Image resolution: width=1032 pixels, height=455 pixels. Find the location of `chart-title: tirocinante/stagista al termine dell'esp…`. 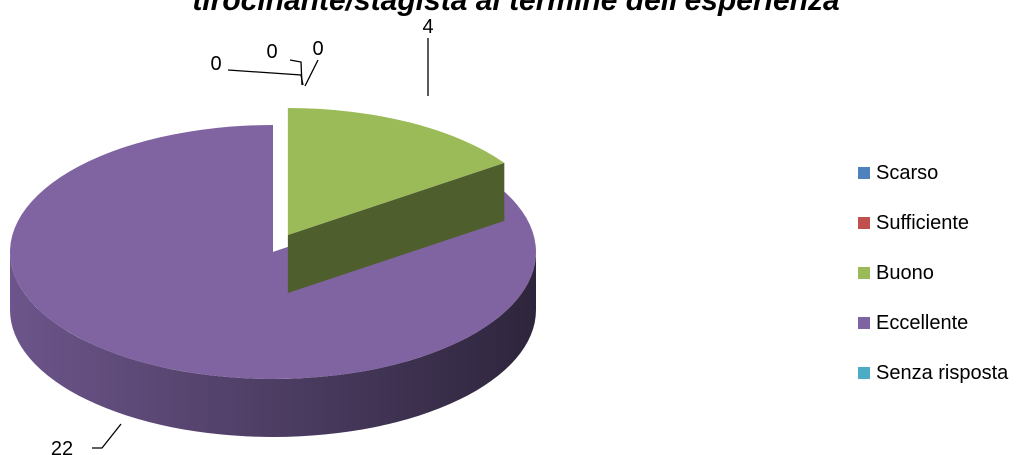

chart-title: tirocinante/stagista al termine dell'esp… is located at coordinates (516, 8).